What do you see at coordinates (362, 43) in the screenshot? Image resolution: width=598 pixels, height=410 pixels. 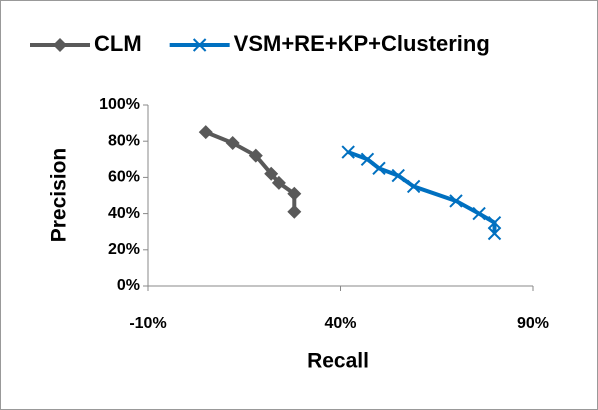 I see `legend-label: VSM+RE+KP+Clustering` at bounding box center [362, 43].